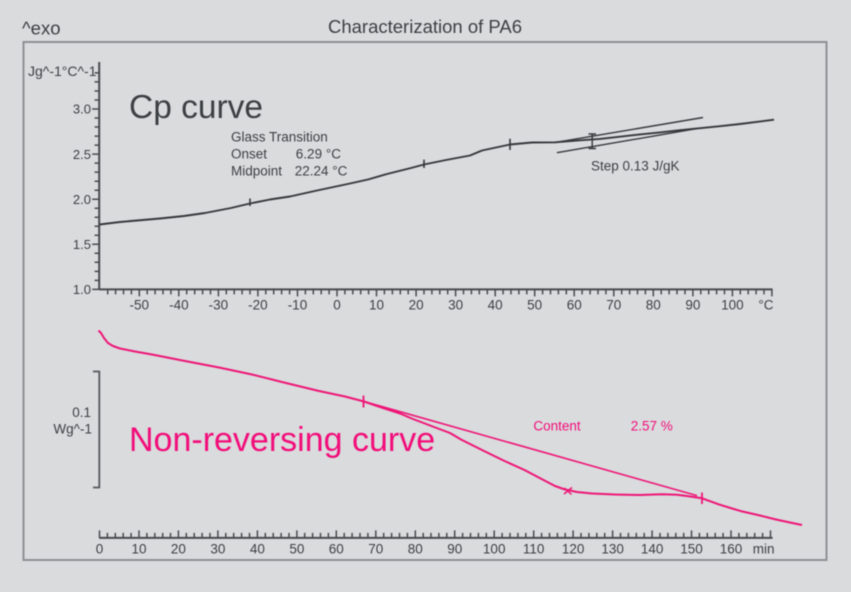  Describe the element at coordinates (82, 244) in the screenshot. I see `svg-text: 1.5` at that location.